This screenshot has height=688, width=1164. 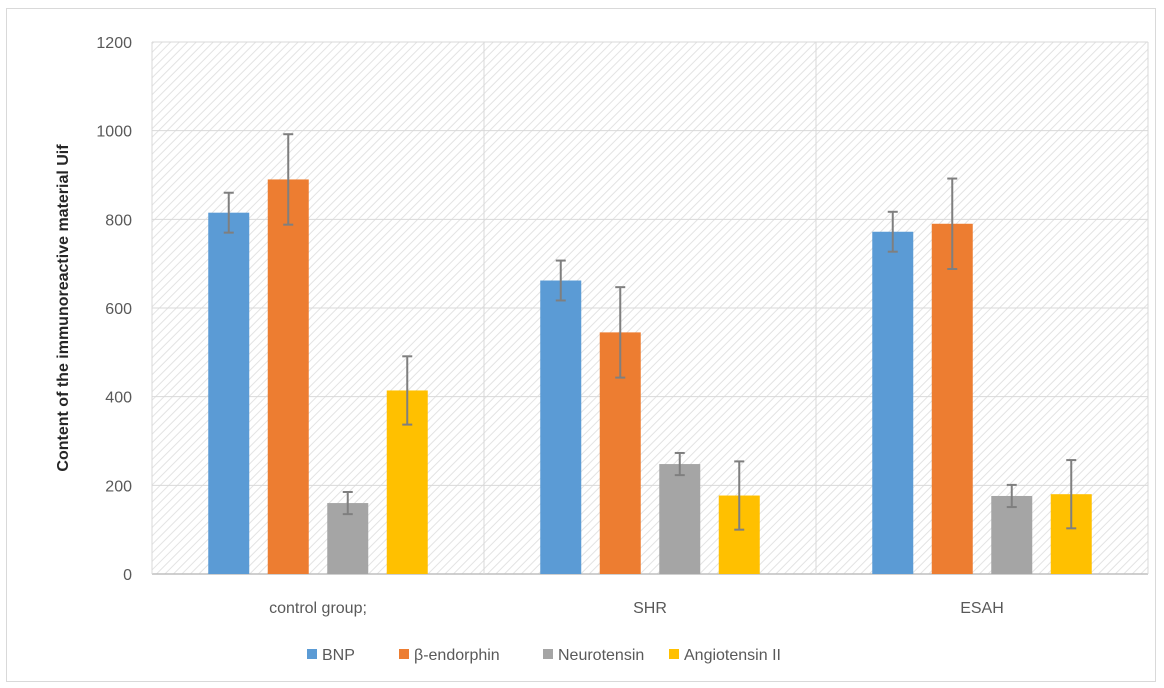 What do you see at coordinates (114, 43) in the screenshot?
I see `y-tick-label: 1200` at bounding box center [114, 43].